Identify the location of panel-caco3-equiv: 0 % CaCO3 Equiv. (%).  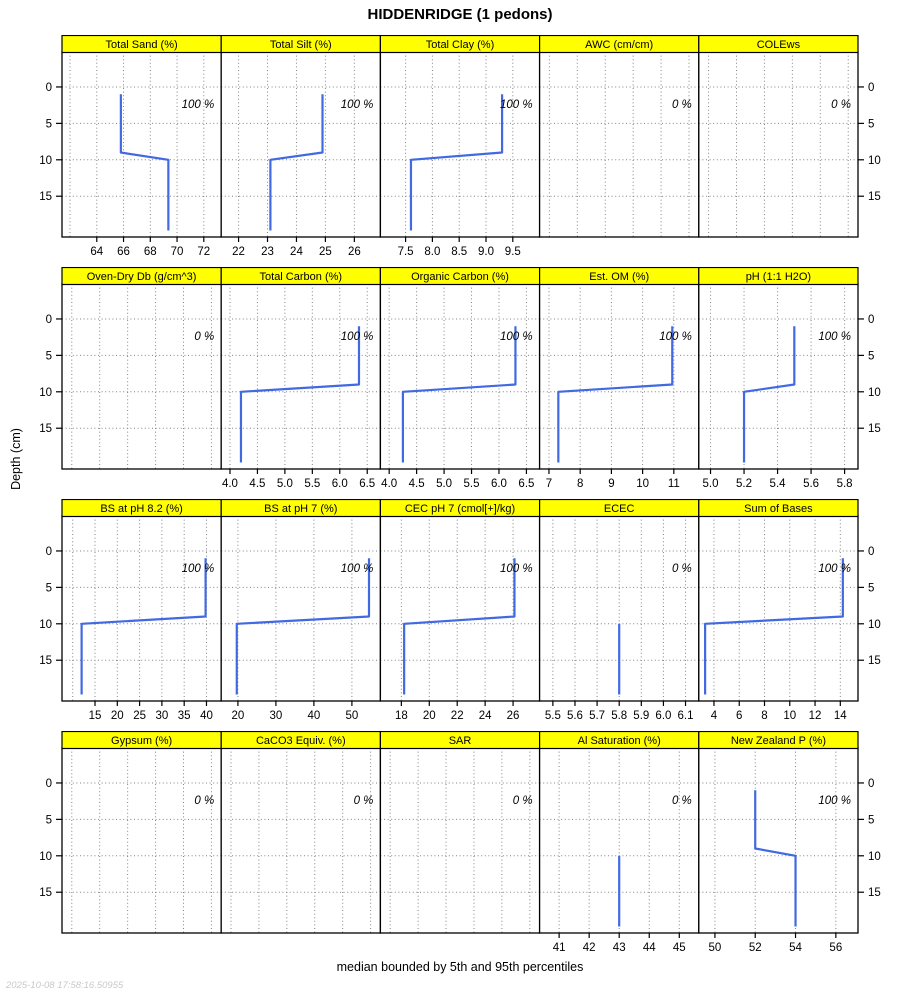
(301, 832).